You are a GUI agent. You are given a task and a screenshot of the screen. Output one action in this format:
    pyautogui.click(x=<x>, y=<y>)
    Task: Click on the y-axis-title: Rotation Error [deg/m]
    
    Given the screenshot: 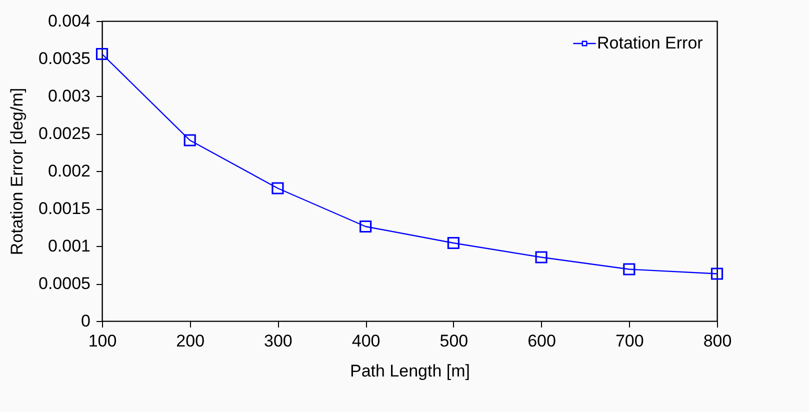 What is the action you would take?
    pyautogui.click(x=17, y=172)
    